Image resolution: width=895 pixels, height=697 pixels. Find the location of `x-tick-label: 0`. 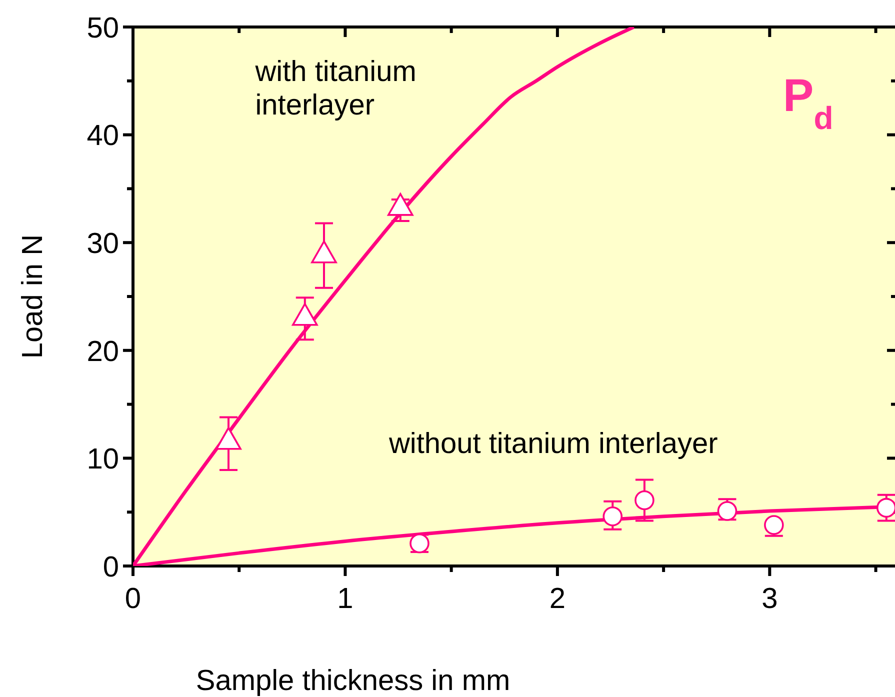

x-tick-label: 0 is located at coordinates (133, 599).